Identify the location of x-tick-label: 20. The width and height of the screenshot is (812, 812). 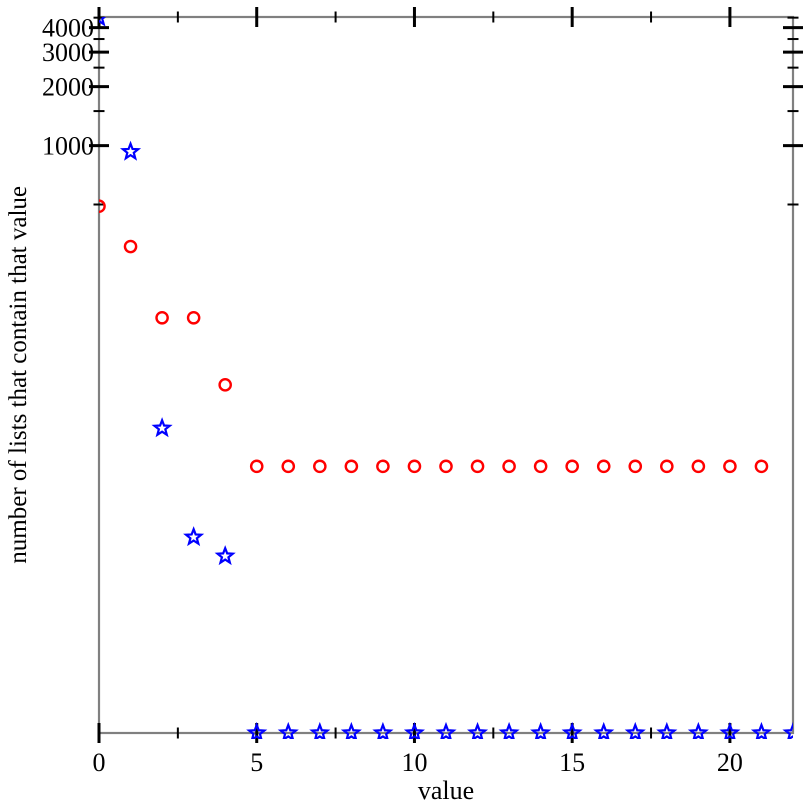
(730, 762).